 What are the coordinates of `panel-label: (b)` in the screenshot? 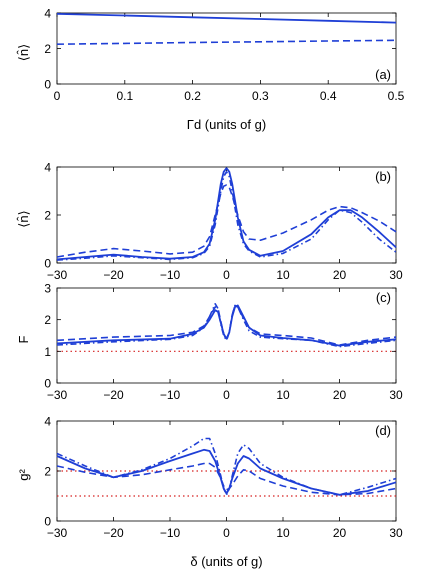 It's located at (383, 176).